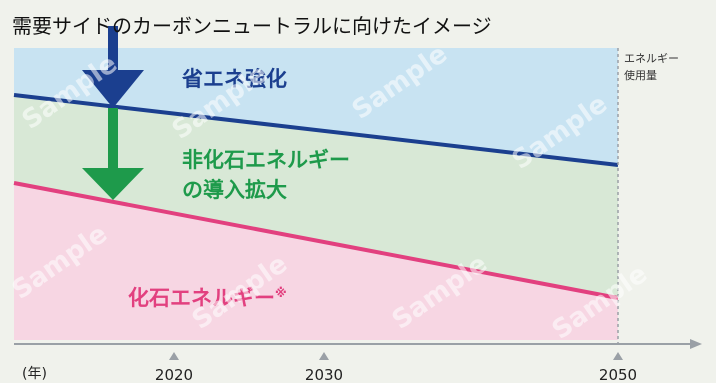  I want to click on tick-mark-2050, so click(618, 356).